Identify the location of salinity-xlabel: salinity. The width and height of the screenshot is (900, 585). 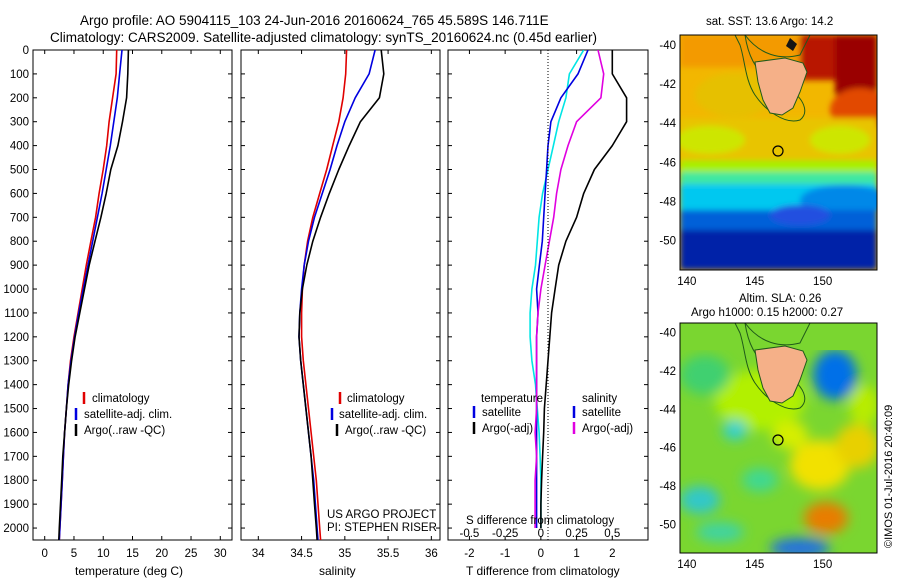
(337, 571).